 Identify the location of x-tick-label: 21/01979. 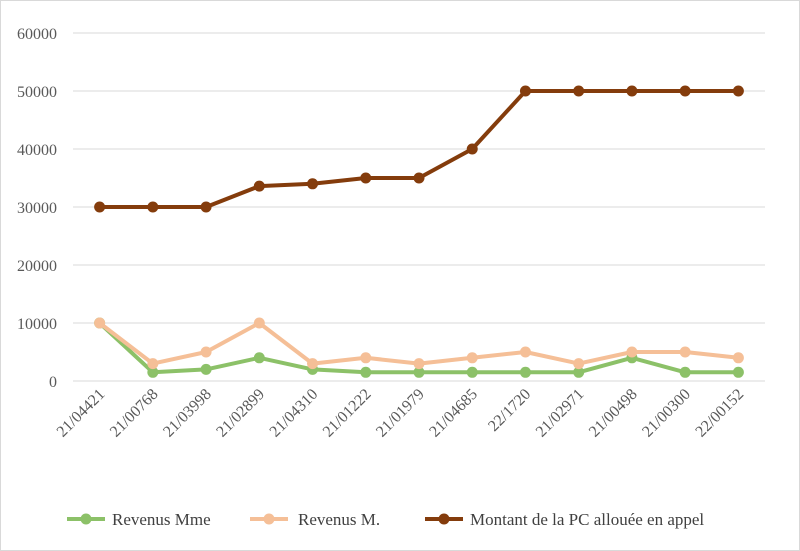
(400, 413).